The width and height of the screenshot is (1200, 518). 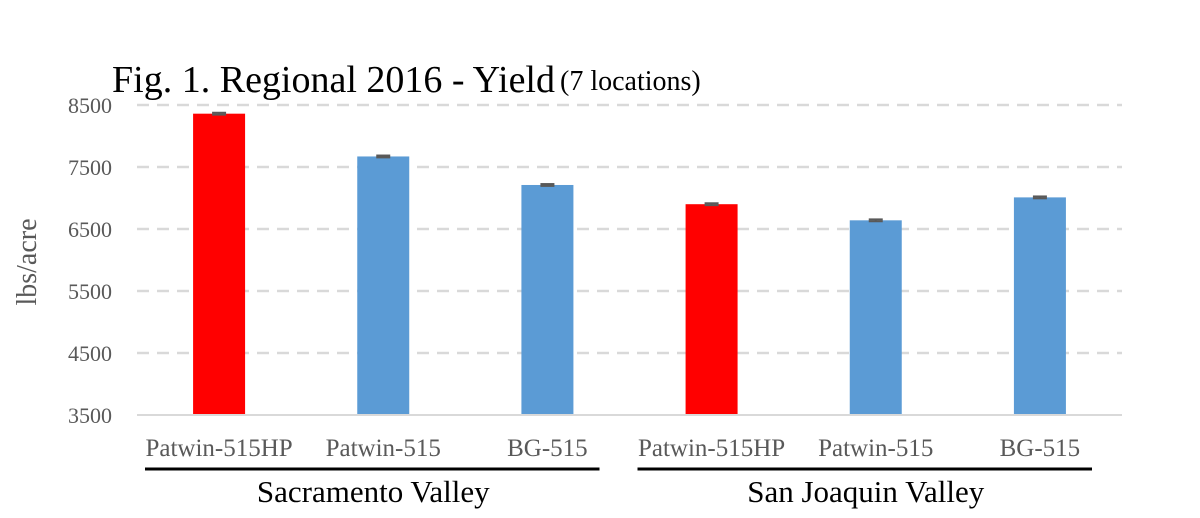 I want to click on y-tick-label: 7500, so click(x=90, y=167).